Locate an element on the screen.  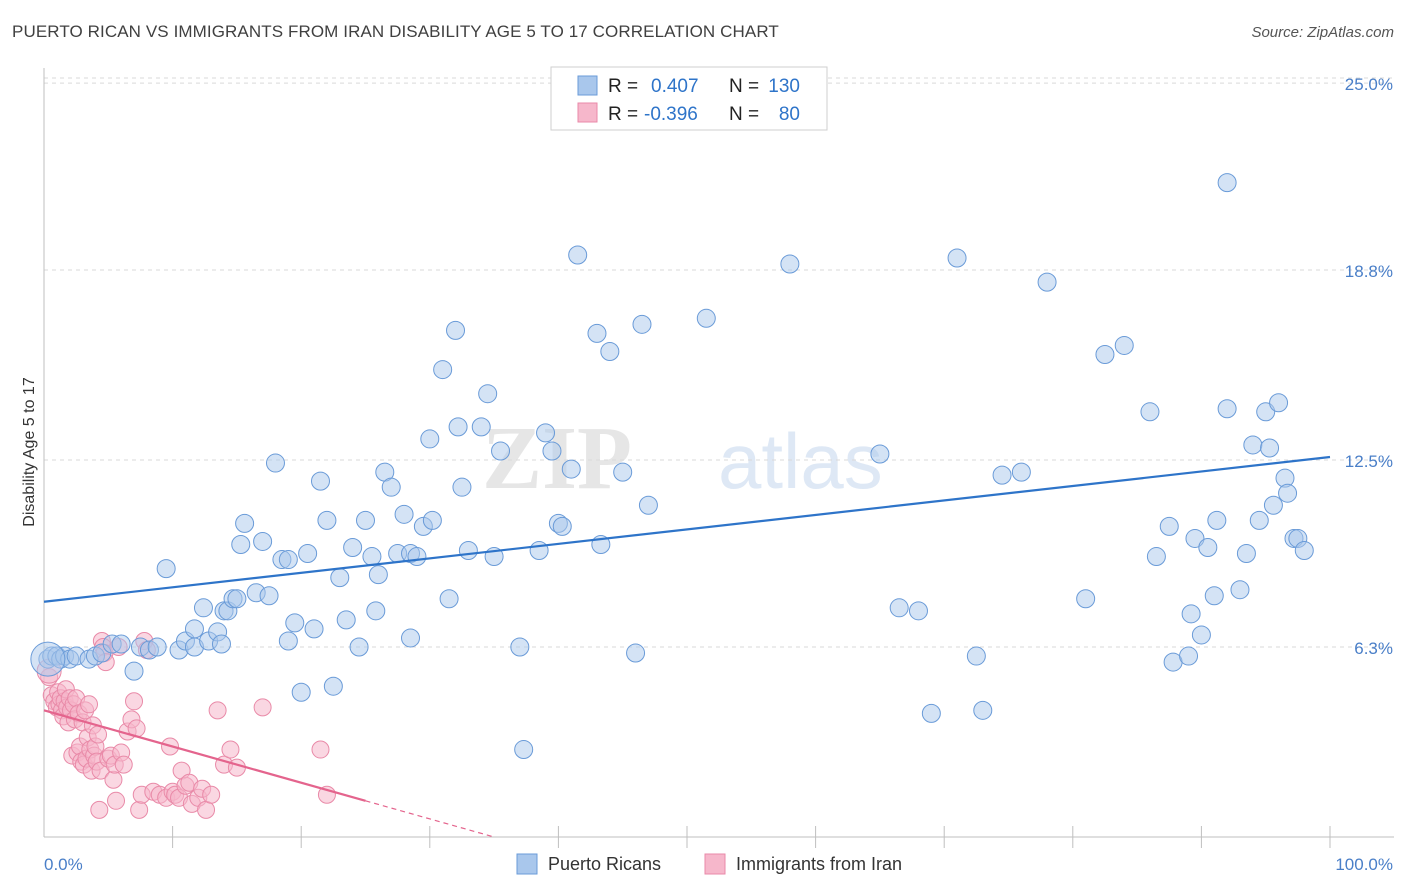
x-tick-label: 100.0% is located at coordinates (1364, 864).